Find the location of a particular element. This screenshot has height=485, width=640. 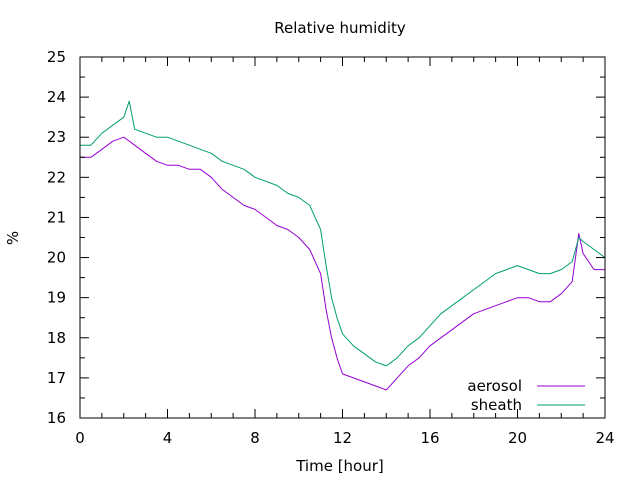

y-tick-label: 18 is located at coordinates (56, 338).